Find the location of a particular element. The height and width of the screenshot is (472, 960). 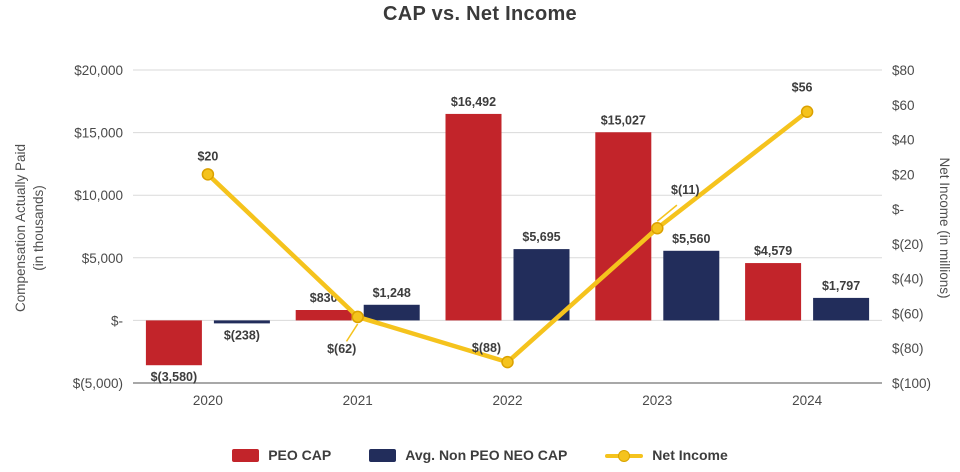

left-axis-tick-label: $- is located at coordinates (117, 320).